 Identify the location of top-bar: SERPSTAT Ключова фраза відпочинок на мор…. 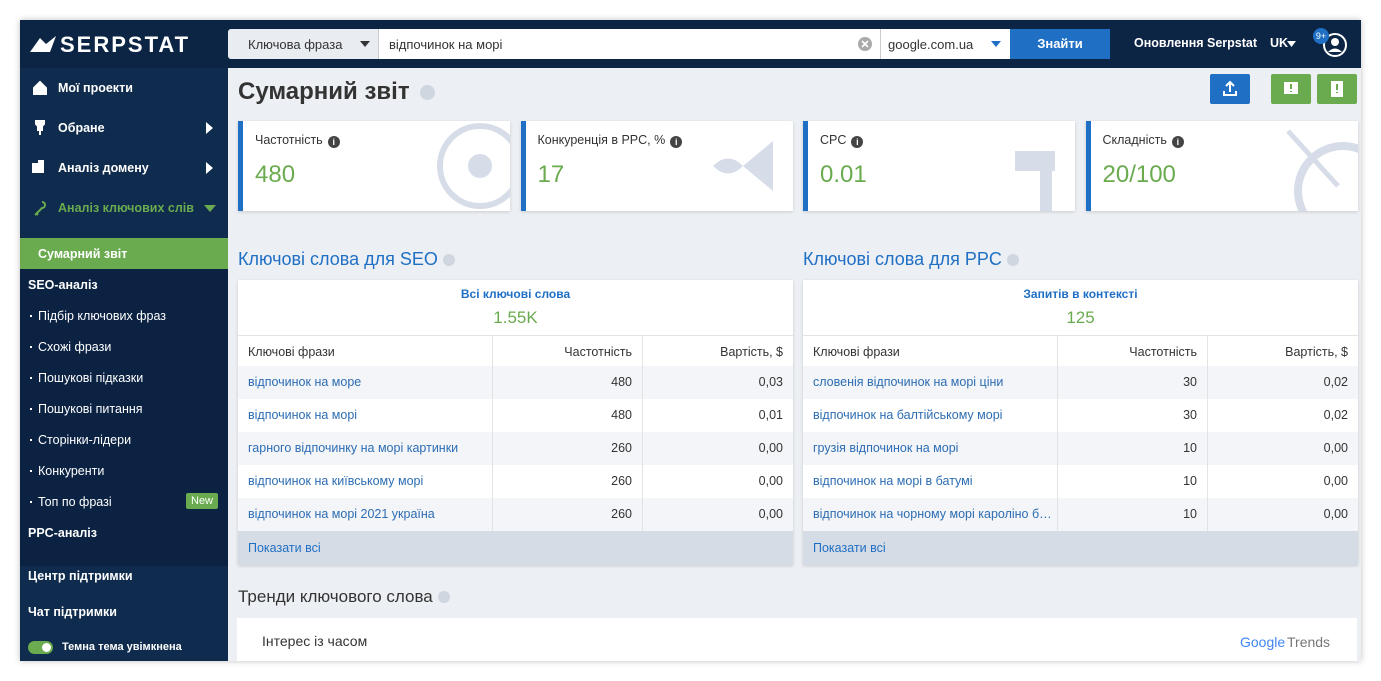
(690, 44).